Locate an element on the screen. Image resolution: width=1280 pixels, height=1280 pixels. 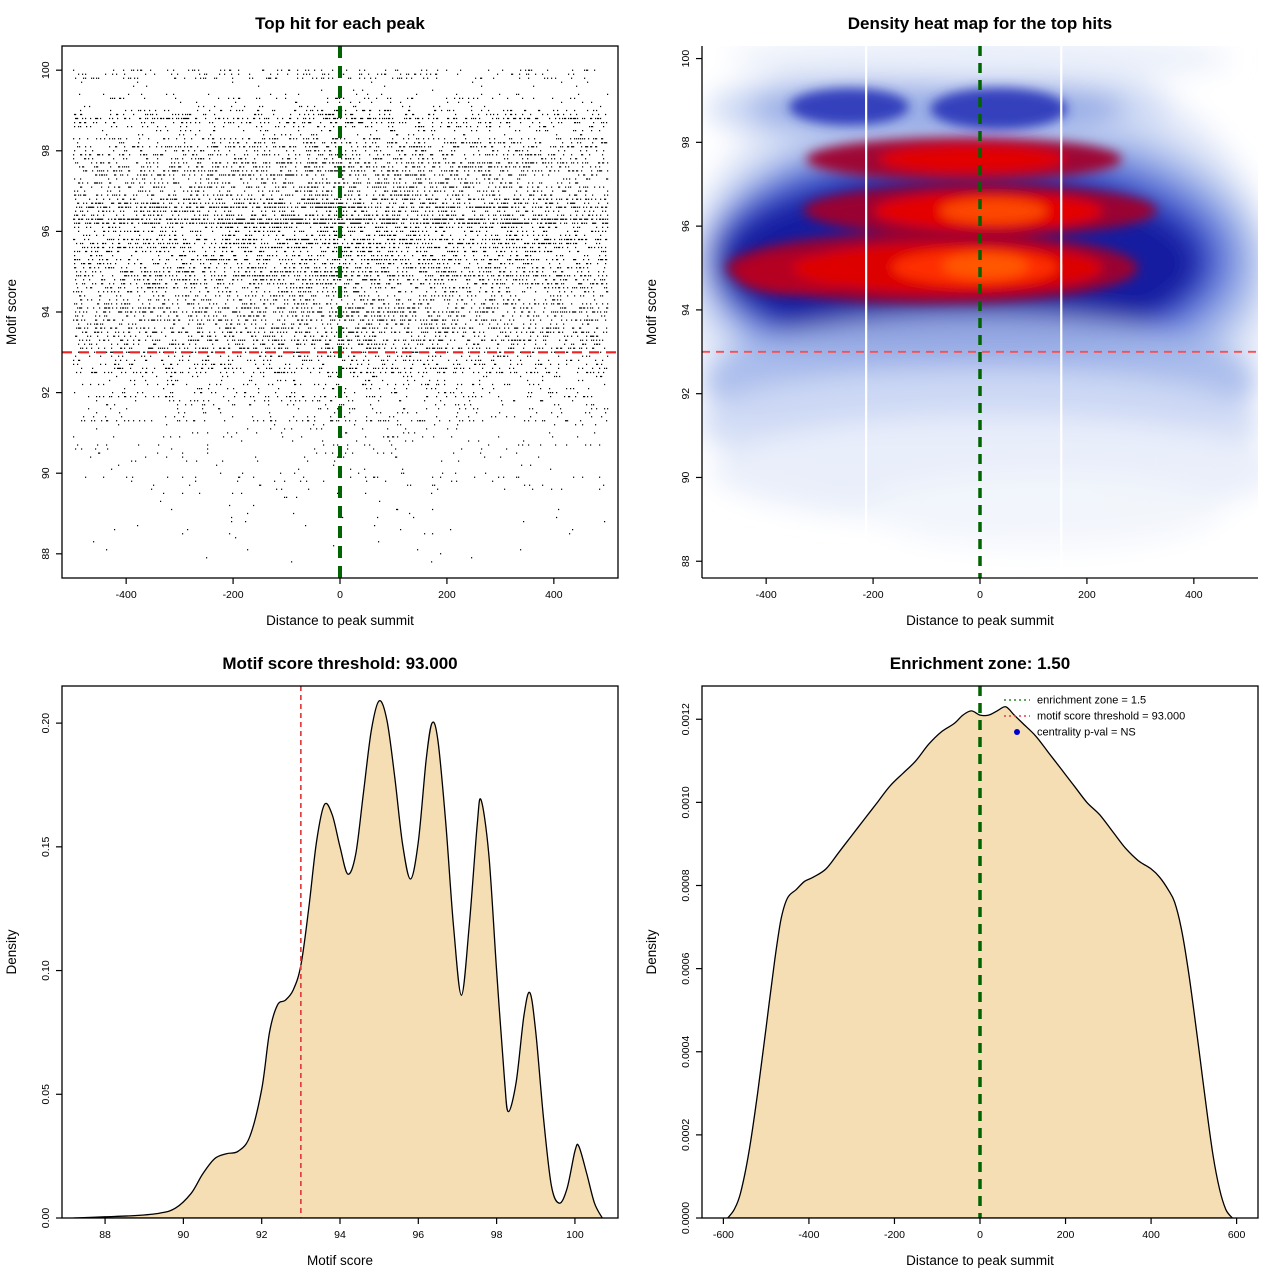
y-tick-label: 0.0004 is located at coordinates (686, 1052).